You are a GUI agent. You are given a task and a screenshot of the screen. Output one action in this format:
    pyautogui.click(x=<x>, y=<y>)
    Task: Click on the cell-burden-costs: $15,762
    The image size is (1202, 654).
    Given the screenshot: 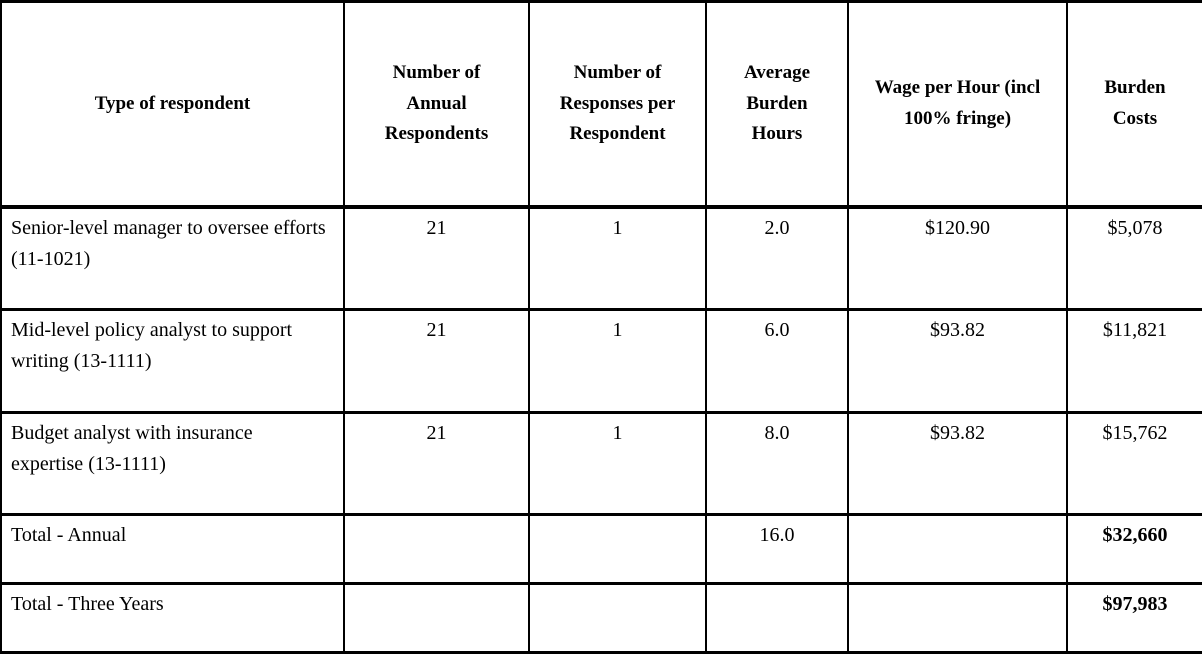 What is the action you would take?
    pyautogui.click(x=1134, y=463)
    